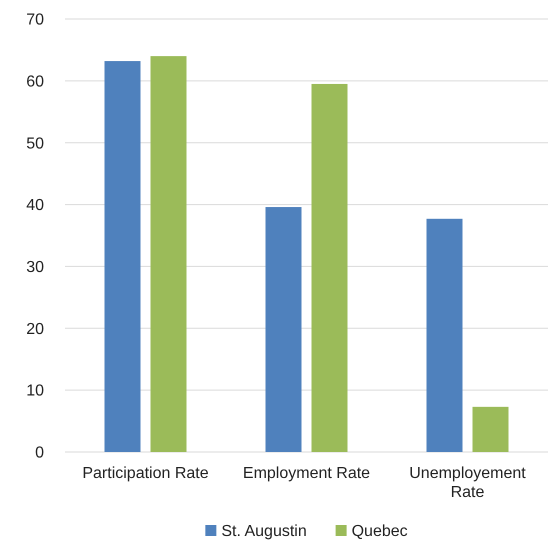  What do you see at coordinates (35, 81) in the screenshot?
I see `y-tick-label: 60` at bounding box center [35, 81].